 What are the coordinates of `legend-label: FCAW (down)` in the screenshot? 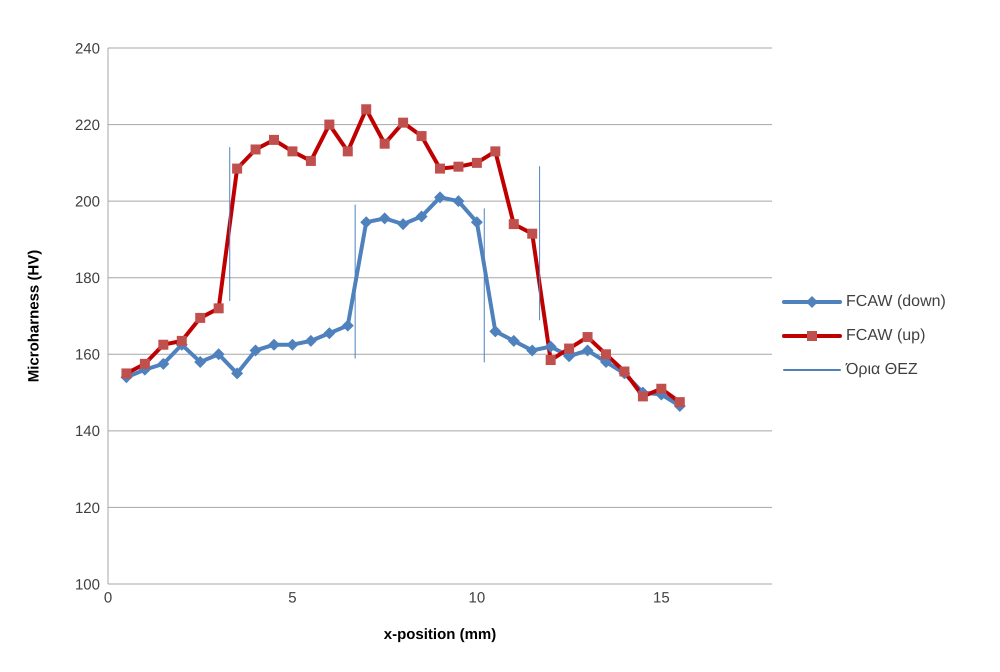 It's located at (896, 302).